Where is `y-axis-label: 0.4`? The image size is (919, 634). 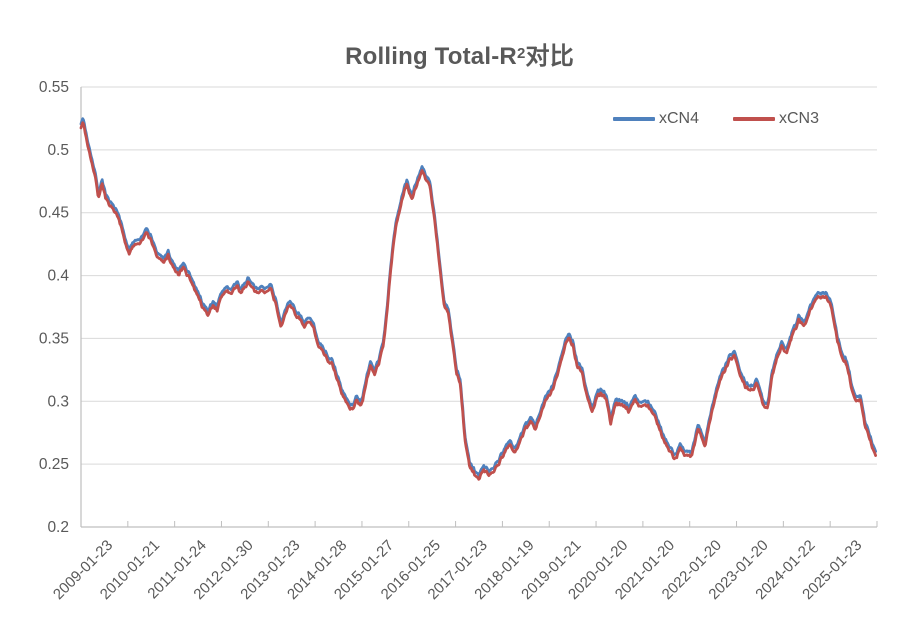 y-axis-label: 0.4 is located at coordinates (58, 276).